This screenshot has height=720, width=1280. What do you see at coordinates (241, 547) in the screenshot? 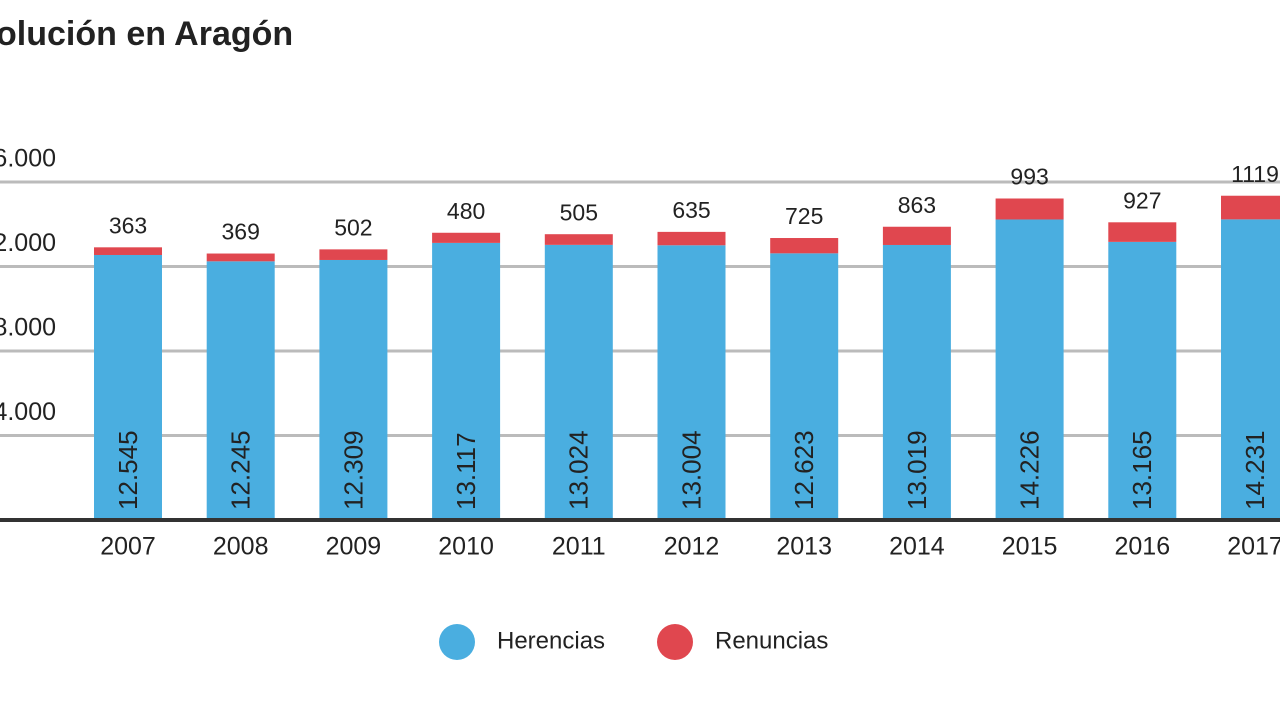
I see `x-tick-label: 2008` at bounding box center [241, 547].